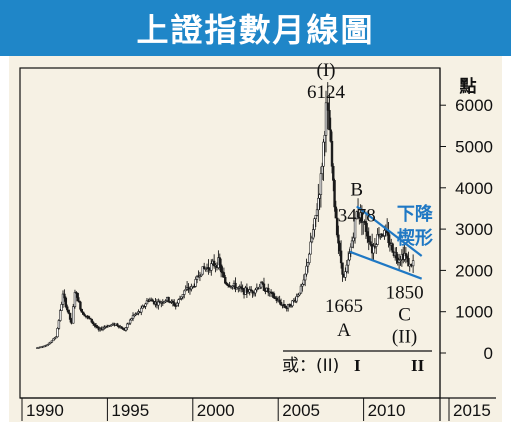 The width and height of the screenshot is (511, 431). Describe the element at coordinates (344, 306) in the screenshot. I see `annotation-label: 1665` at that location.